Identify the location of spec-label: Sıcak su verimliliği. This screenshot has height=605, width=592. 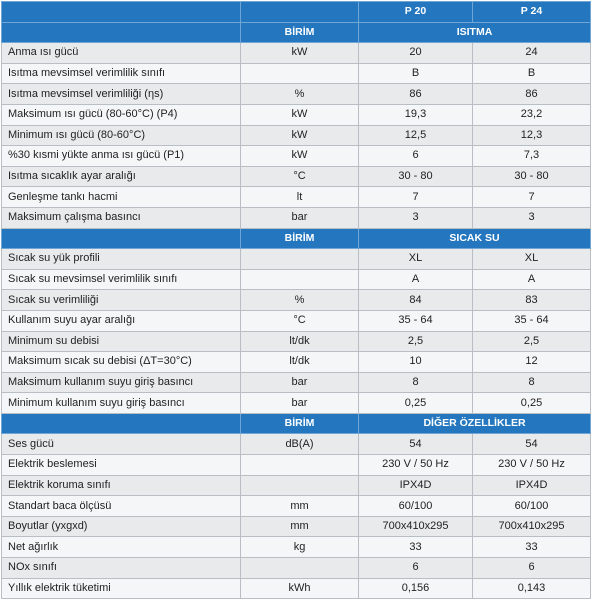
(121, 300).